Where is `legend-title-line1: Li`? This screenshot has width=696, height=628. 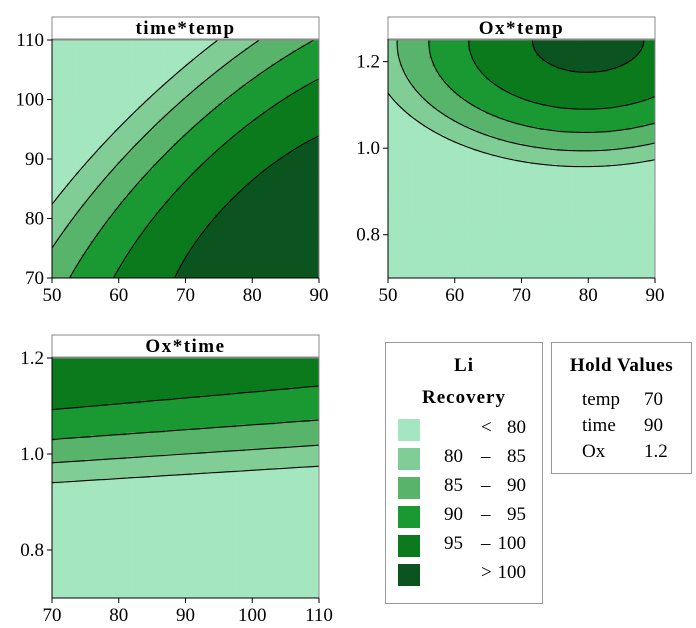
legend-title-line1: Li is located at coordinates (464, 366).